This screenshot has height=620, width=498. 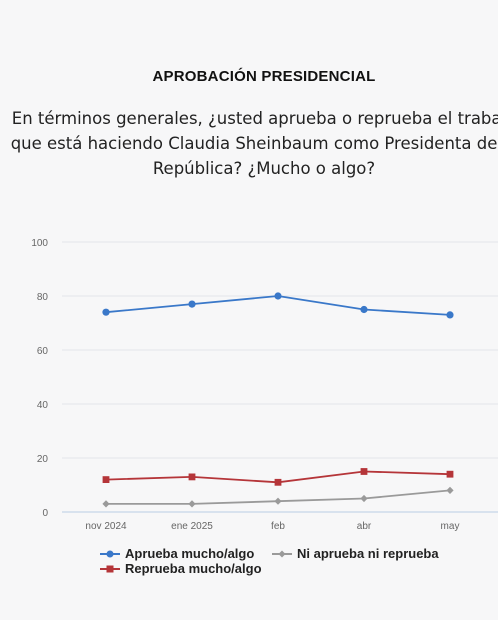 What do you see at coordinates (190, 553) in the screenshot?
I see `legend-label: Aprueba mucho/algo` at bounding box center [190, 553].